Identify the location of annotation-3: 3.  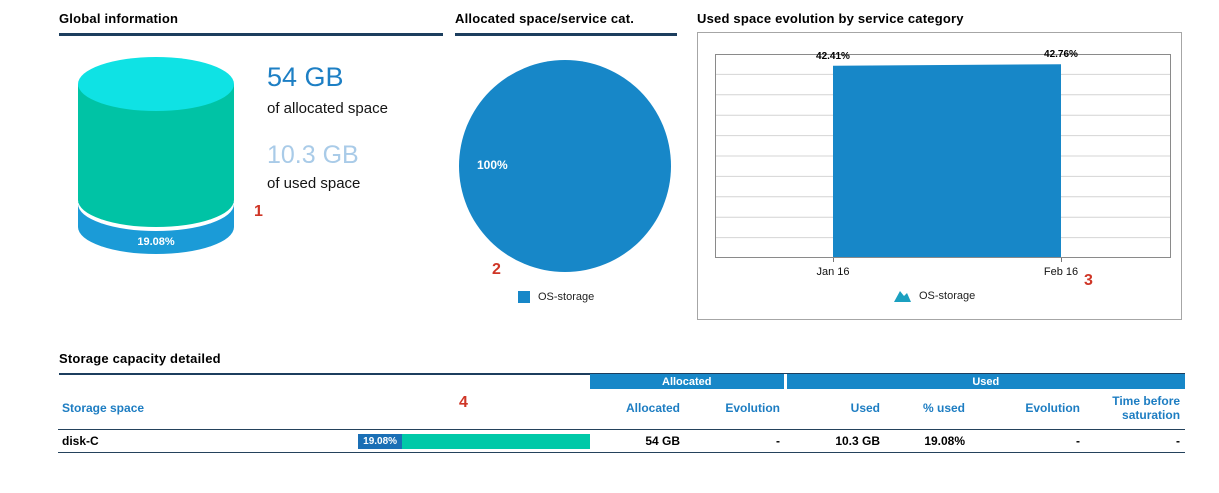
(1088, 280).